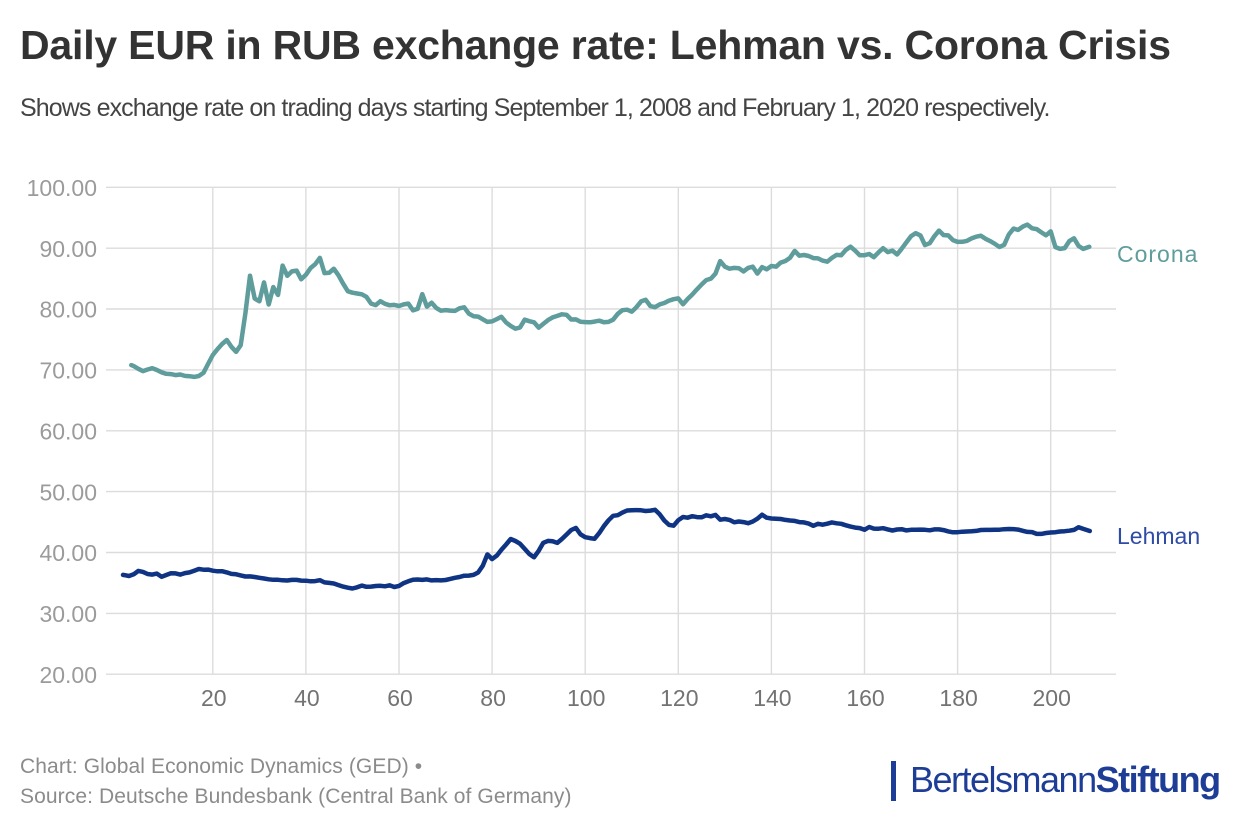  What do you see at coordinates (865, 698) in the screenshot?
I see `svg-text: 160` at bounding box center [865, 698].